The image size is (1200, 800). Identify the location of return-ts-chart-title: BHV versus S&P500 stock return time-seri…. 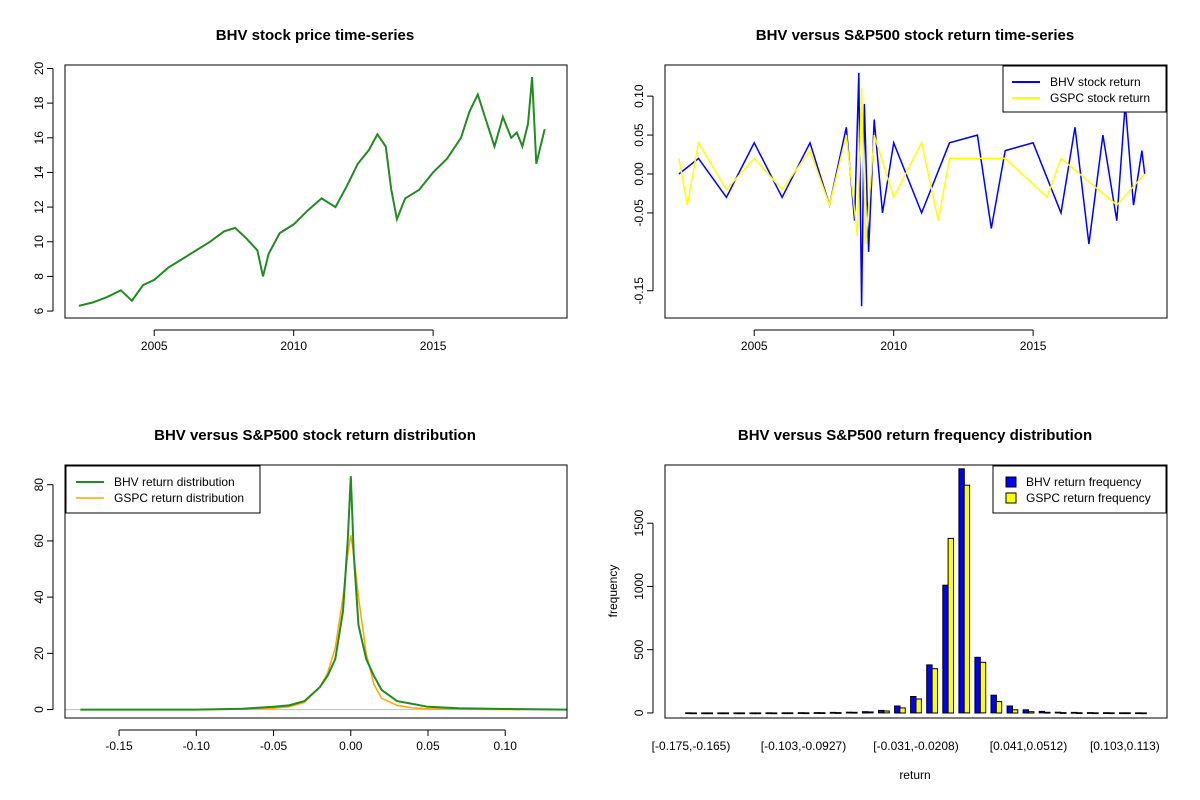
(915, 35).